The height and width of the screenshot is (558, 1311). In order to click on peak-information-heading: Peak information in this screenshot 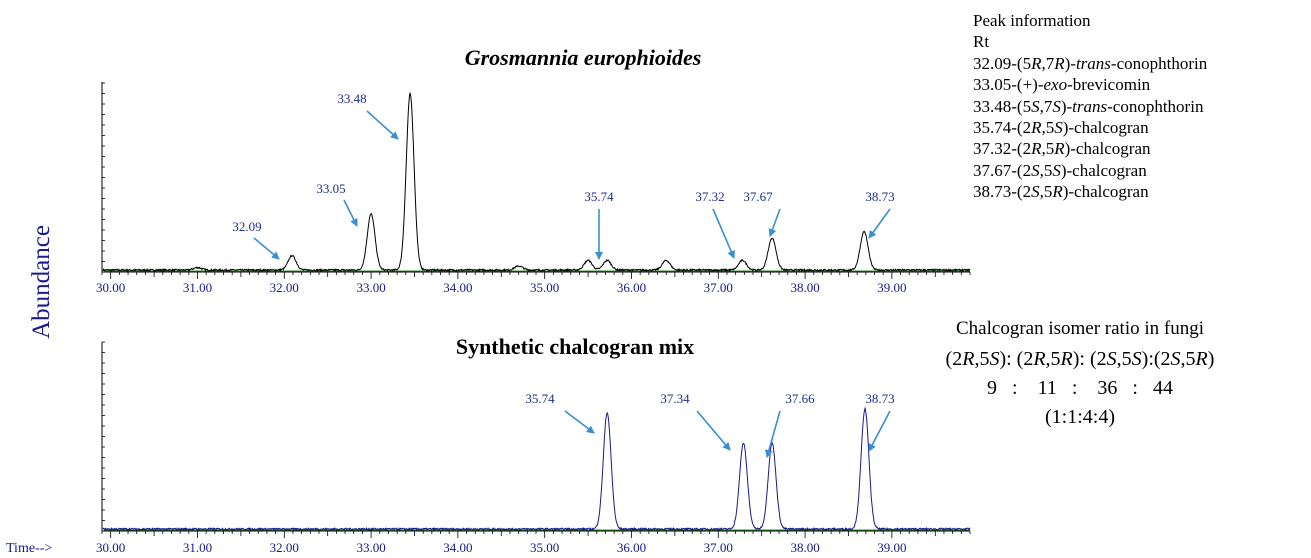, I will do `click(1032, 20)`.